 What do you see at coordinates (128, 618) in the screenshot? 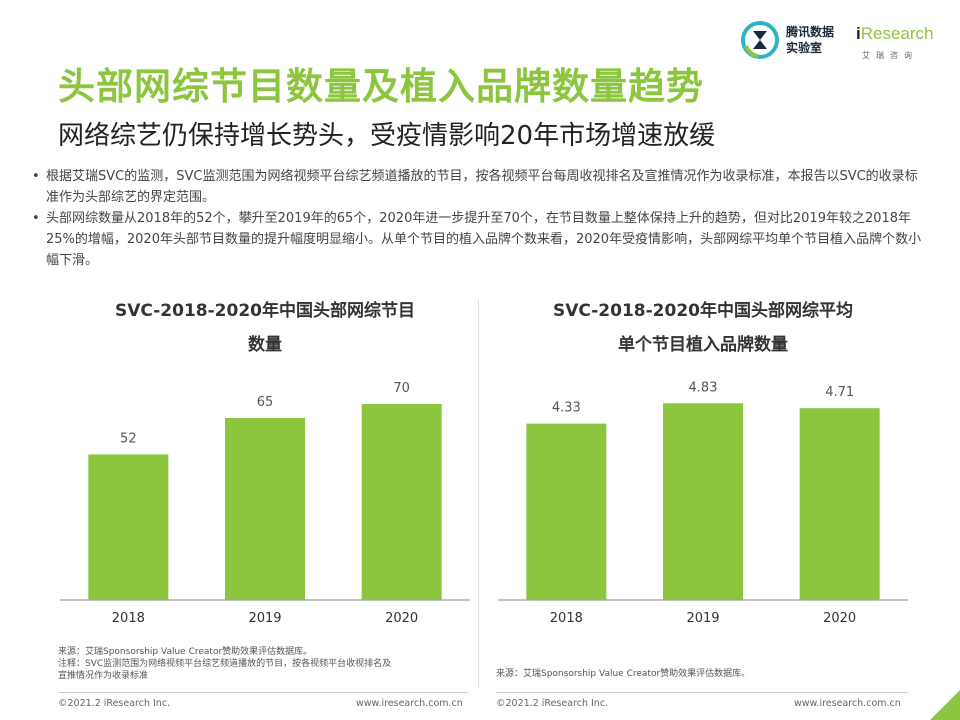
I see `left-chart-x-tick-label: 2018` at bounding box center [128, 618].